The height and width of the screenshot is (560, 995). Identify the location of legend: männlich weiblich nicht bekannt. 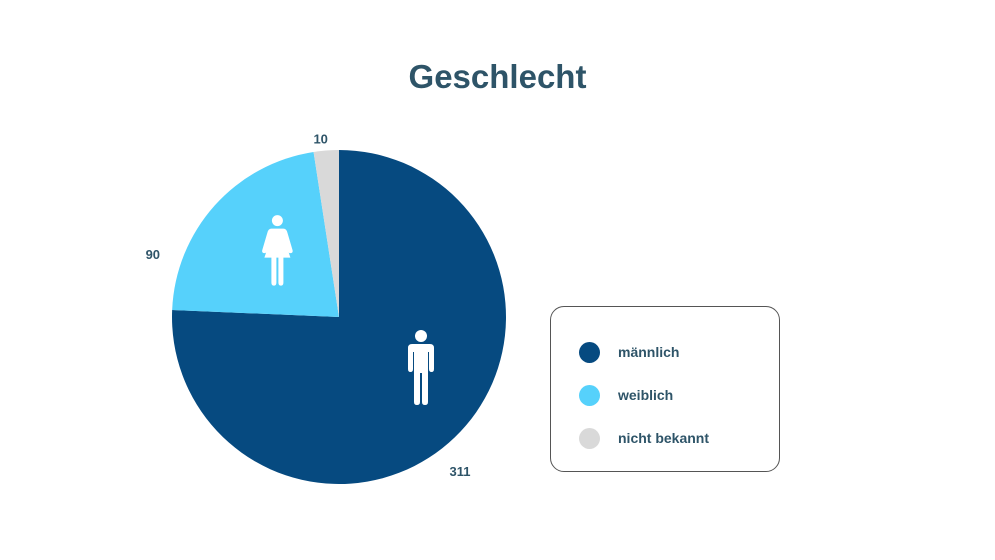
(665, 389).